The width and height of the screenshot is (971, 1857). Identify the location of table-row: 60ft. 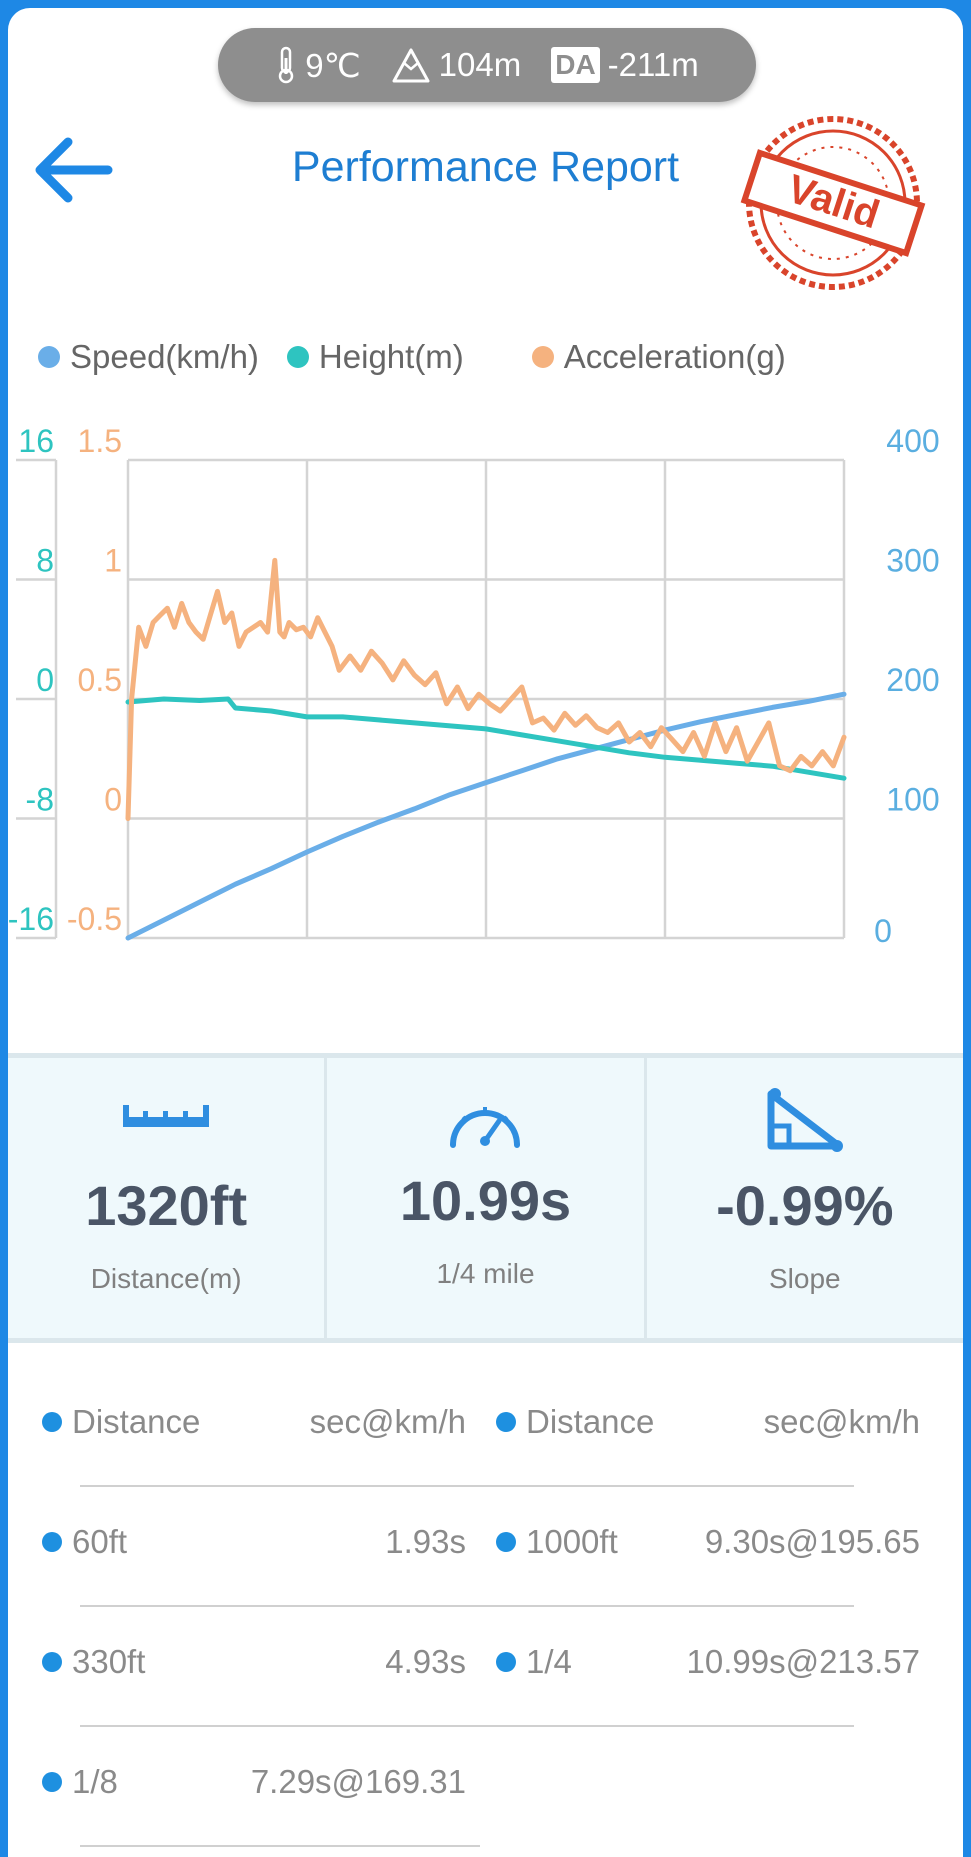
(84, 1542).